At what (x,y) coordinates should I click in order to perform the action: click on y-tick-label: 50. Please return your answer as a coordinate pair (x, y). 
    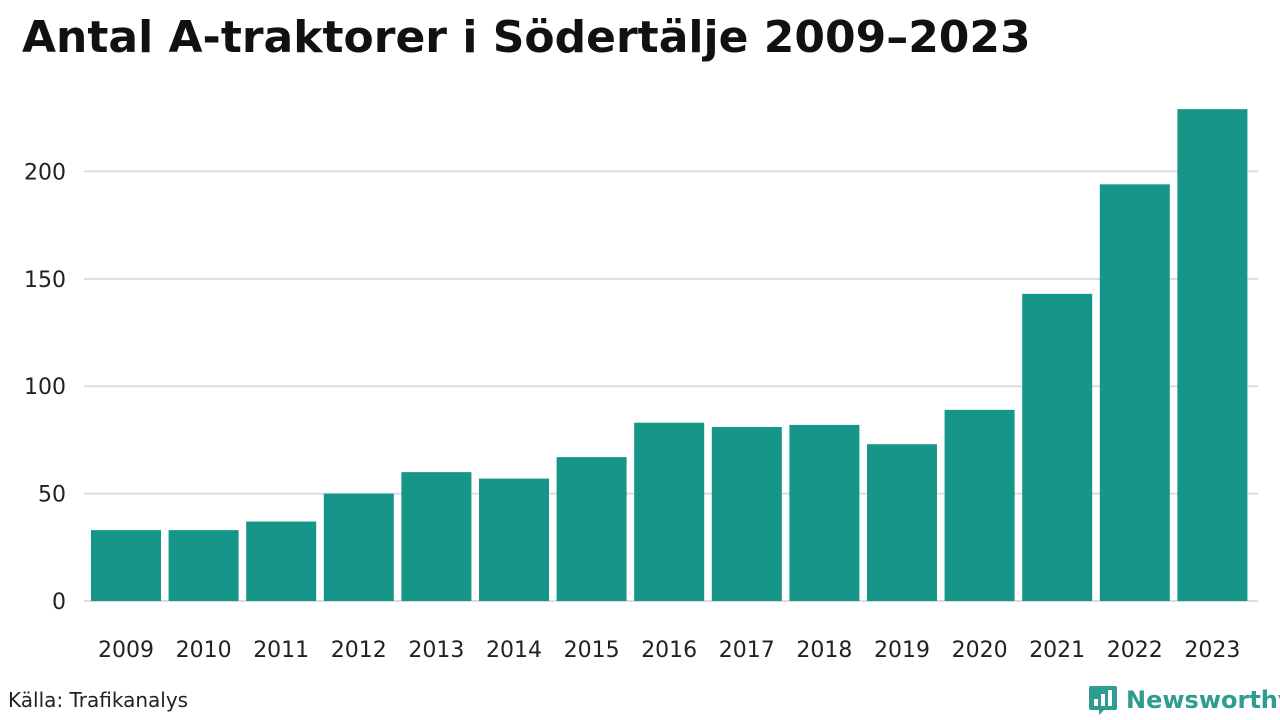
    Looking at the image, I should click on (52, 495).